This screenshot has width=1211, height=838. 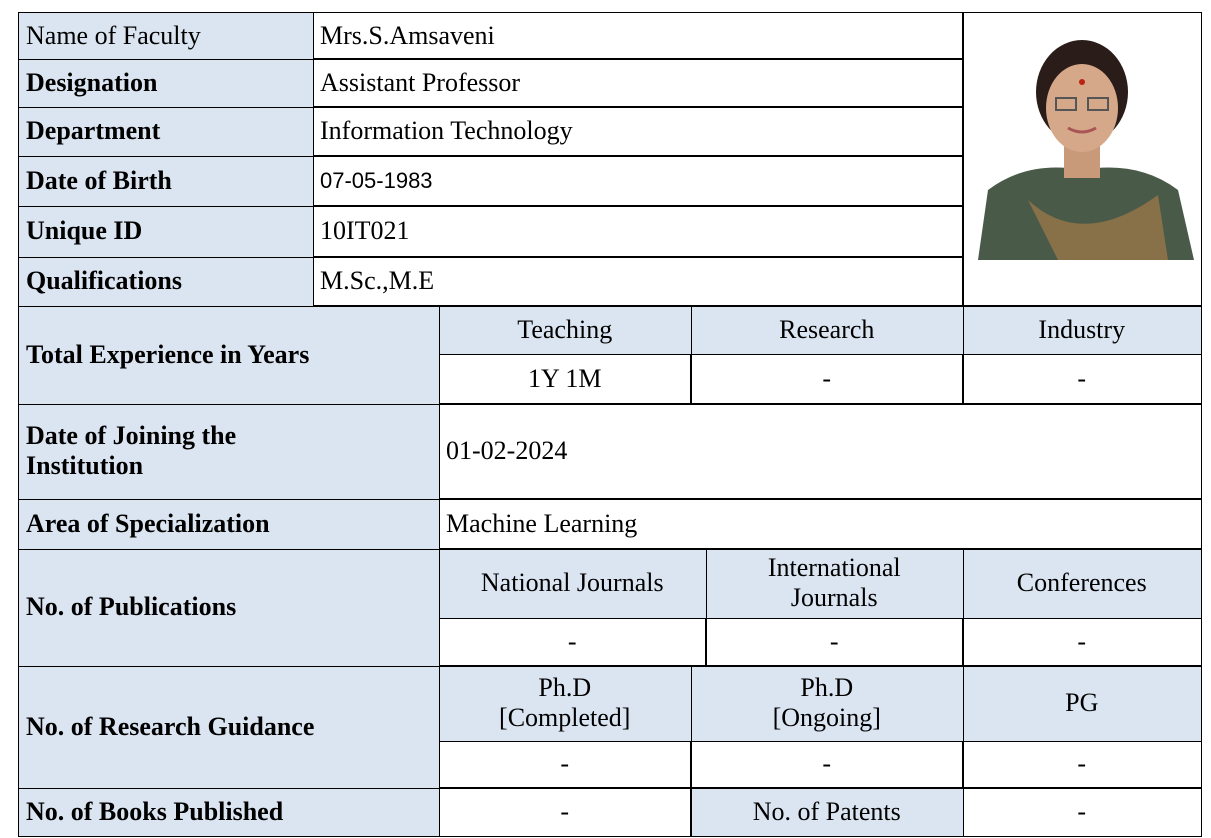 I want to click on field-value: Information Technology, so click(x=638, y=131).